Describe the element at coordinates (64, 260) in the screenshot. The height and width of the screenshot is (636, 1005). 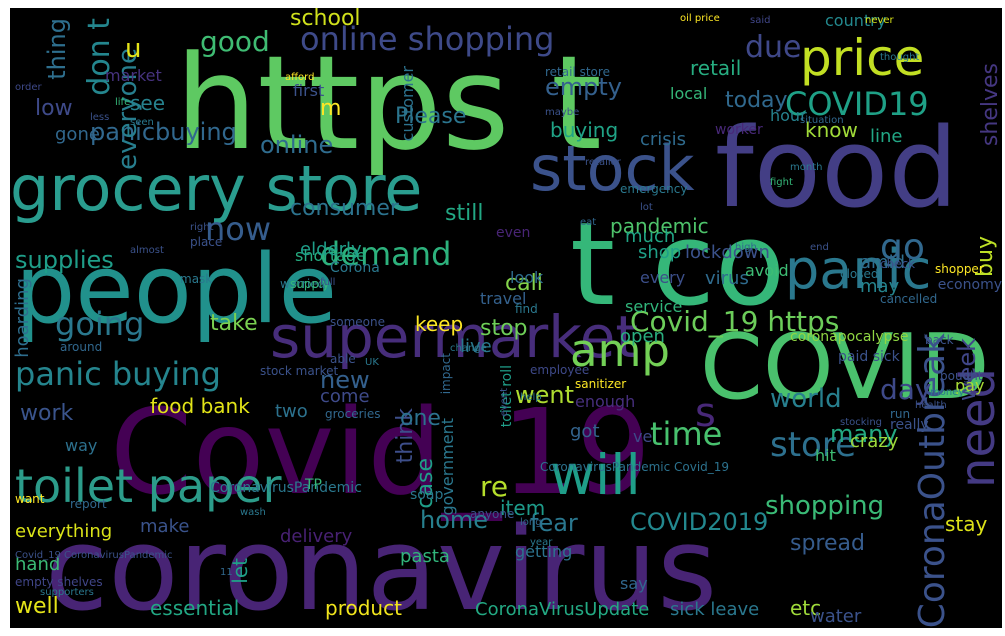
I see `cloud-word: supplies` at that location.